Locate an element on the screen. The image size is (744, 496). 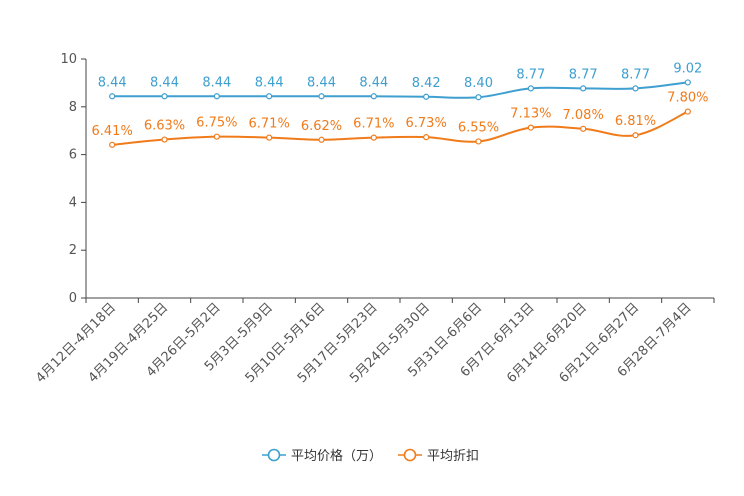
y-tick-label: 4 is located at coordinates (73, 202).